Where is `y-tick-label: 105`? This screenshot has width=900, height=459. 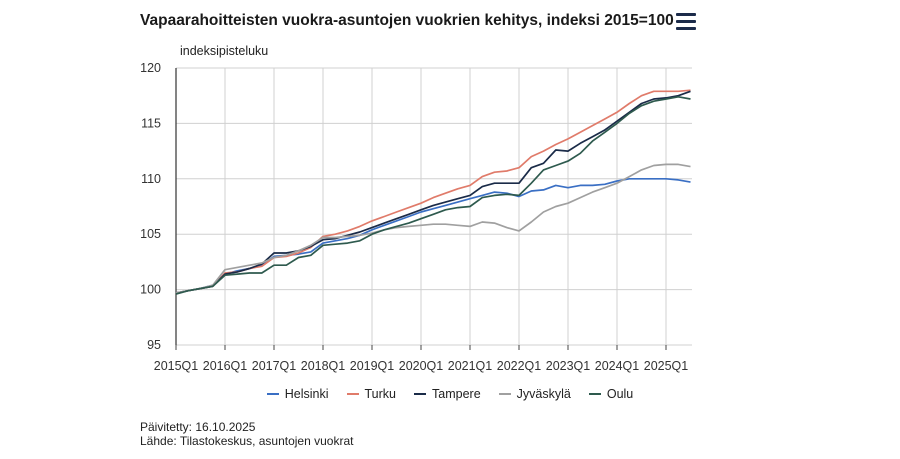 y-tick-label: 105 is located at coordinates (150, 234).